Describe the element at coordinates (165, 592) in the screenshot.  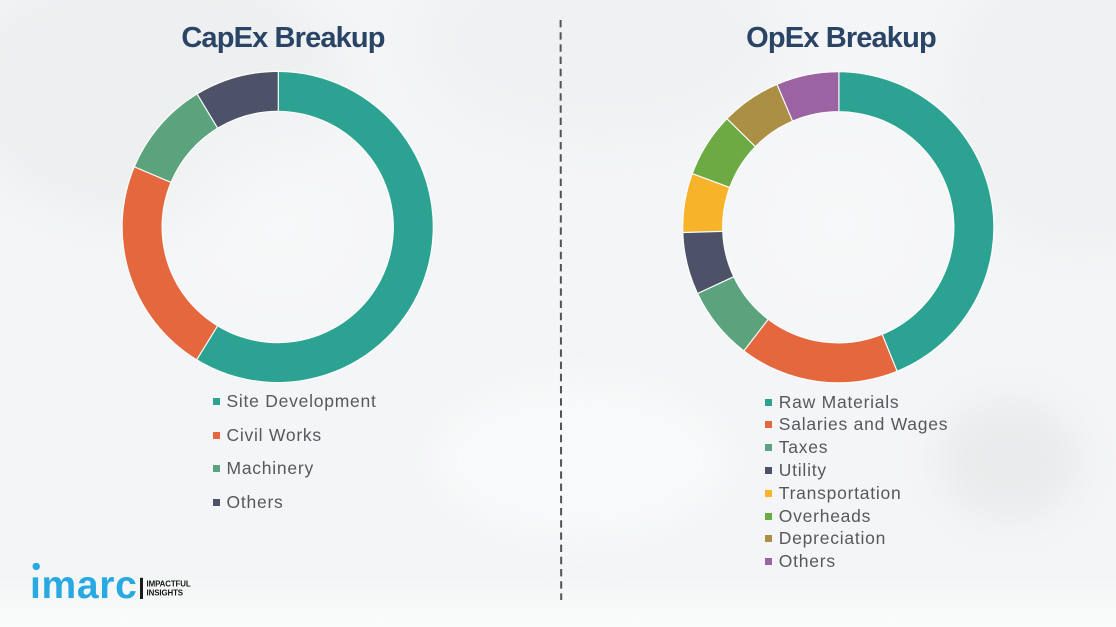
I see `svg-text: INSIGHTS` at that location.